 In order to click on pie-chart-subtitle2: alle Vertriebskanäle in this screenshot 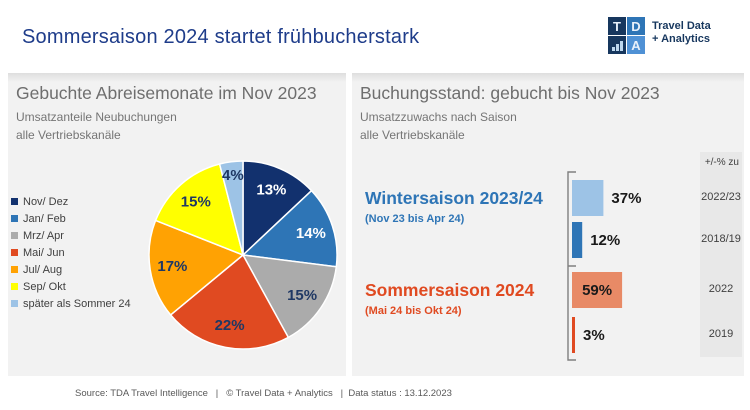, I will do `click(68, 135)`.